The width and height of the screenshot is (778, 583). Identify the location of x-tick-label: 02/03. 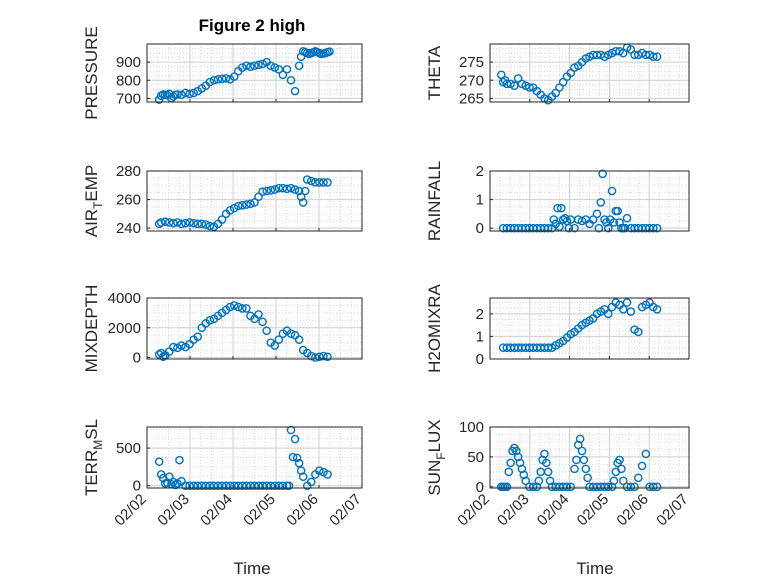
(173, 510).